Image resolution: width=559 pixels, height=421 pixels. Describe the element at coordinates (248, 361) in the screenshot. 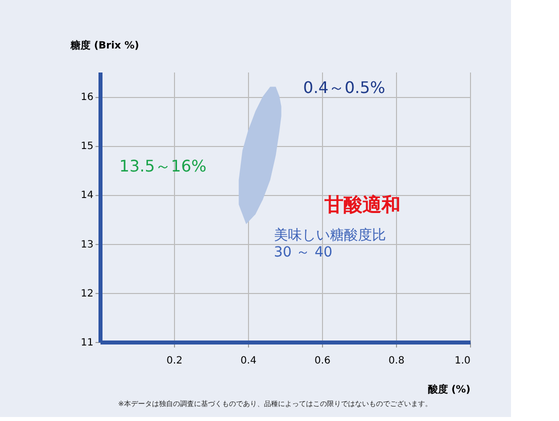

I see `x-tick-label: 0.4` at that location.